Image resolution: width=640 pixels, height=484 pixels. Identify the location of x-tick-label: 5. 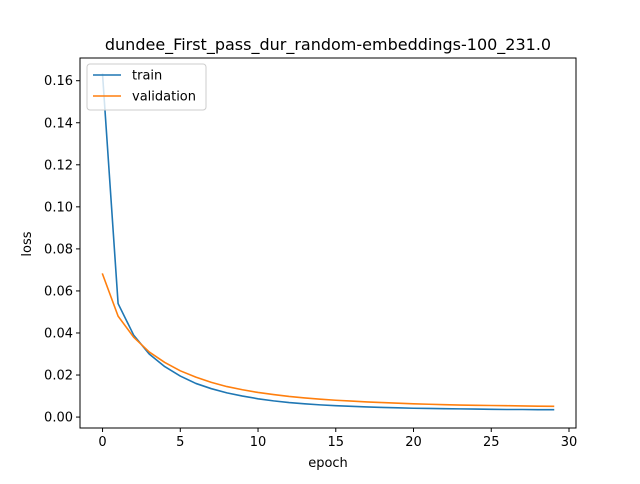
(180, 442).